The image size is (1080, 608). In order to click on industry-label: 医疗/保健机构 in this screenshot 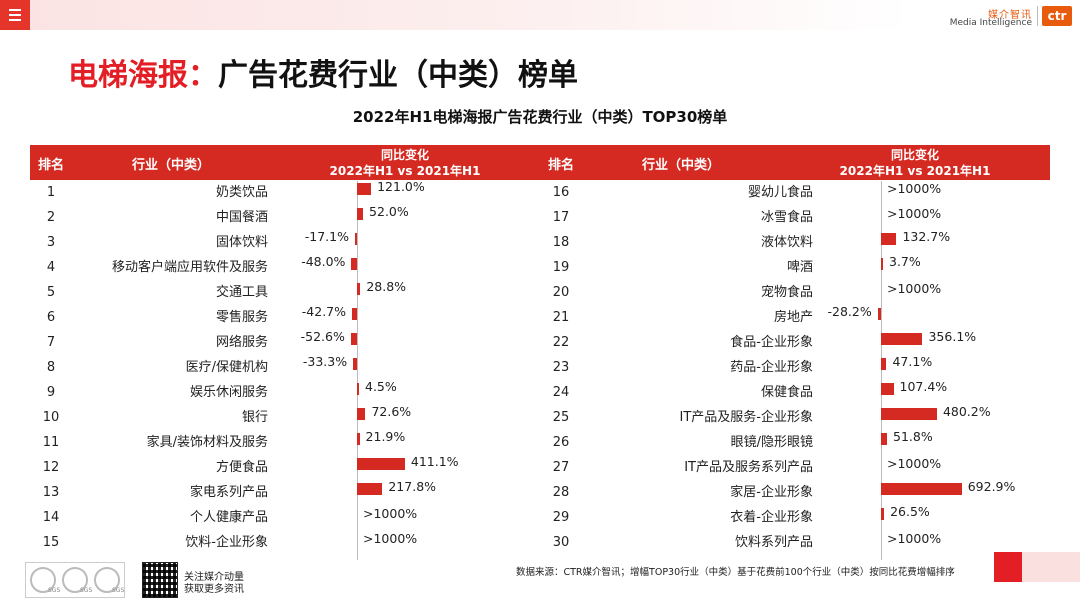, I will do `click(226, 367)`.